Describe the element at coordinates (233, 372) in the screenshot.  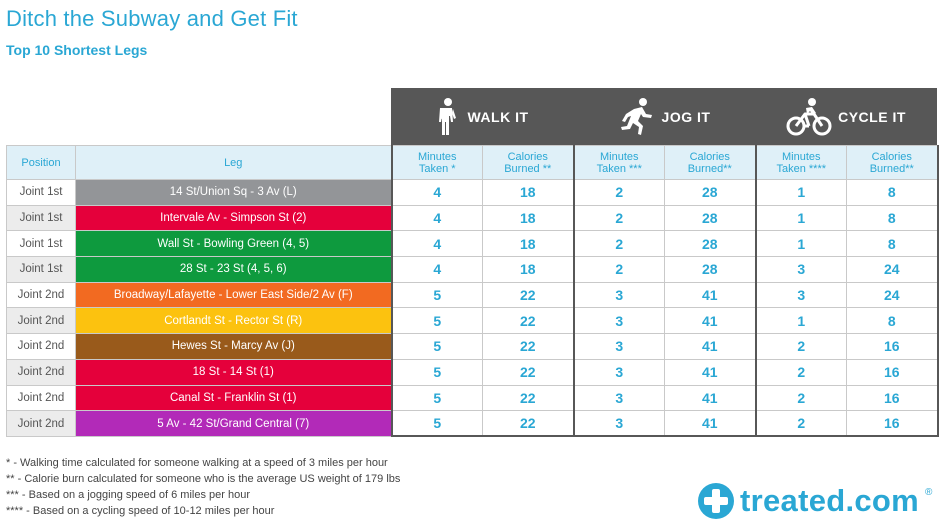
I see `leg-cell: 18 St - 14 St (1)` at that location.